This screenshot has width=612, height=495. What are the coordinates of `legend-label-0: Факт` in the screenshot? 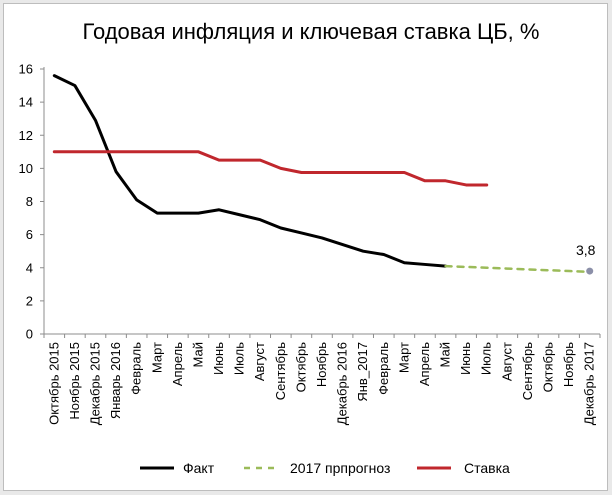 It's located at (199, 468).